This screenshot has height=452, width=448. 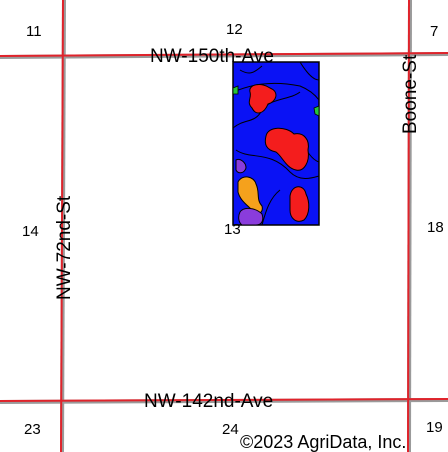 What do you see at coordinates (323, 442) in the screenshot?
I see `copyright-notice: ©2023 AgriData, Inc.` at bounding box center [323, 442].